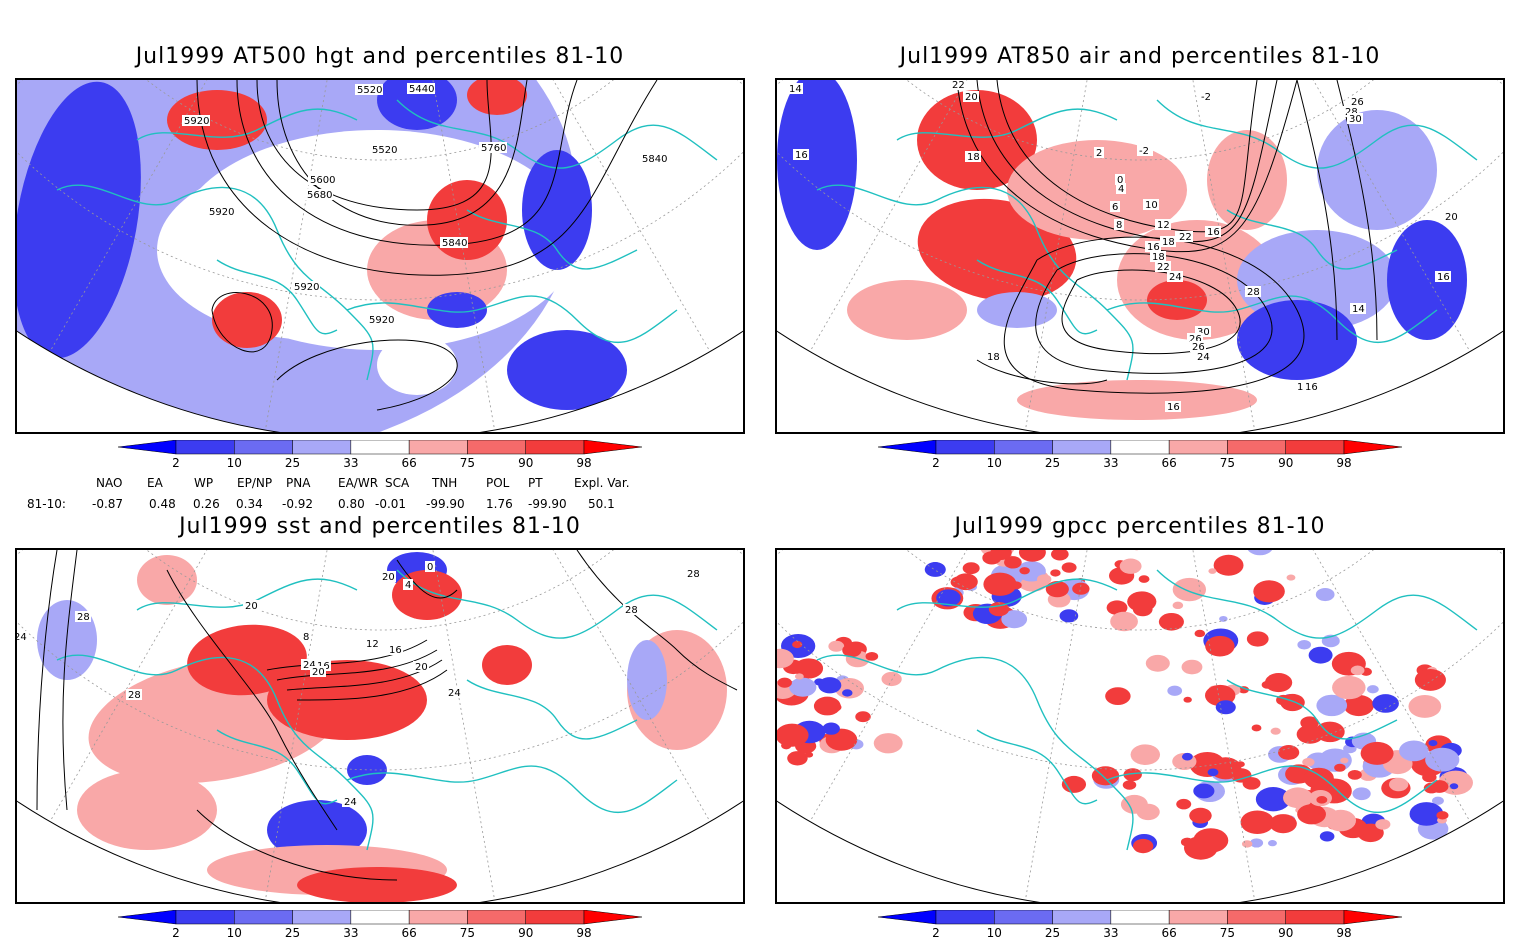 The width and height of the screenshot is (1520, 940). What do you see at coordinates (384, 150) in the screenshot?
I see `svg-text: 5520` at bounding box center [384, 150].